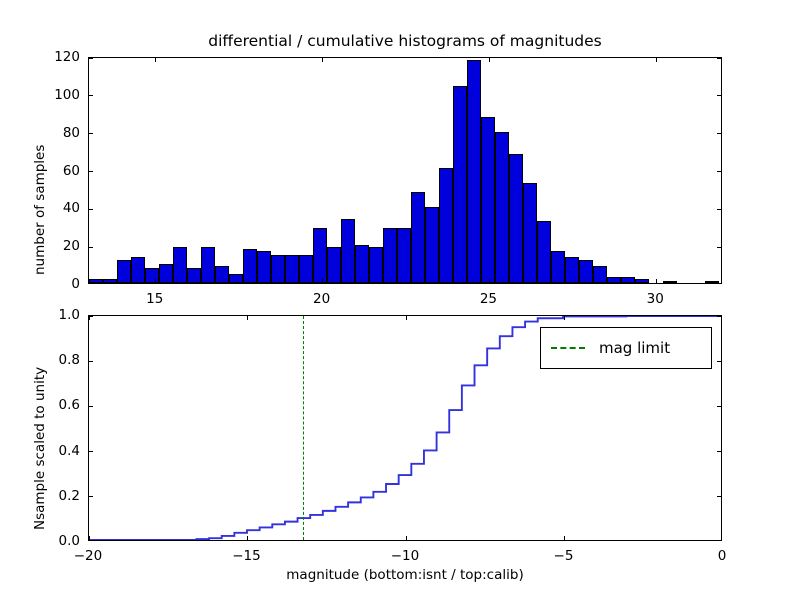 Image resolution: width=800 pixels, height=600 pixels. What do you see at coordinates (563, 556) in the screenshot?
I see `bottom-xticklabel: −5` at bounding box center [563, 556].